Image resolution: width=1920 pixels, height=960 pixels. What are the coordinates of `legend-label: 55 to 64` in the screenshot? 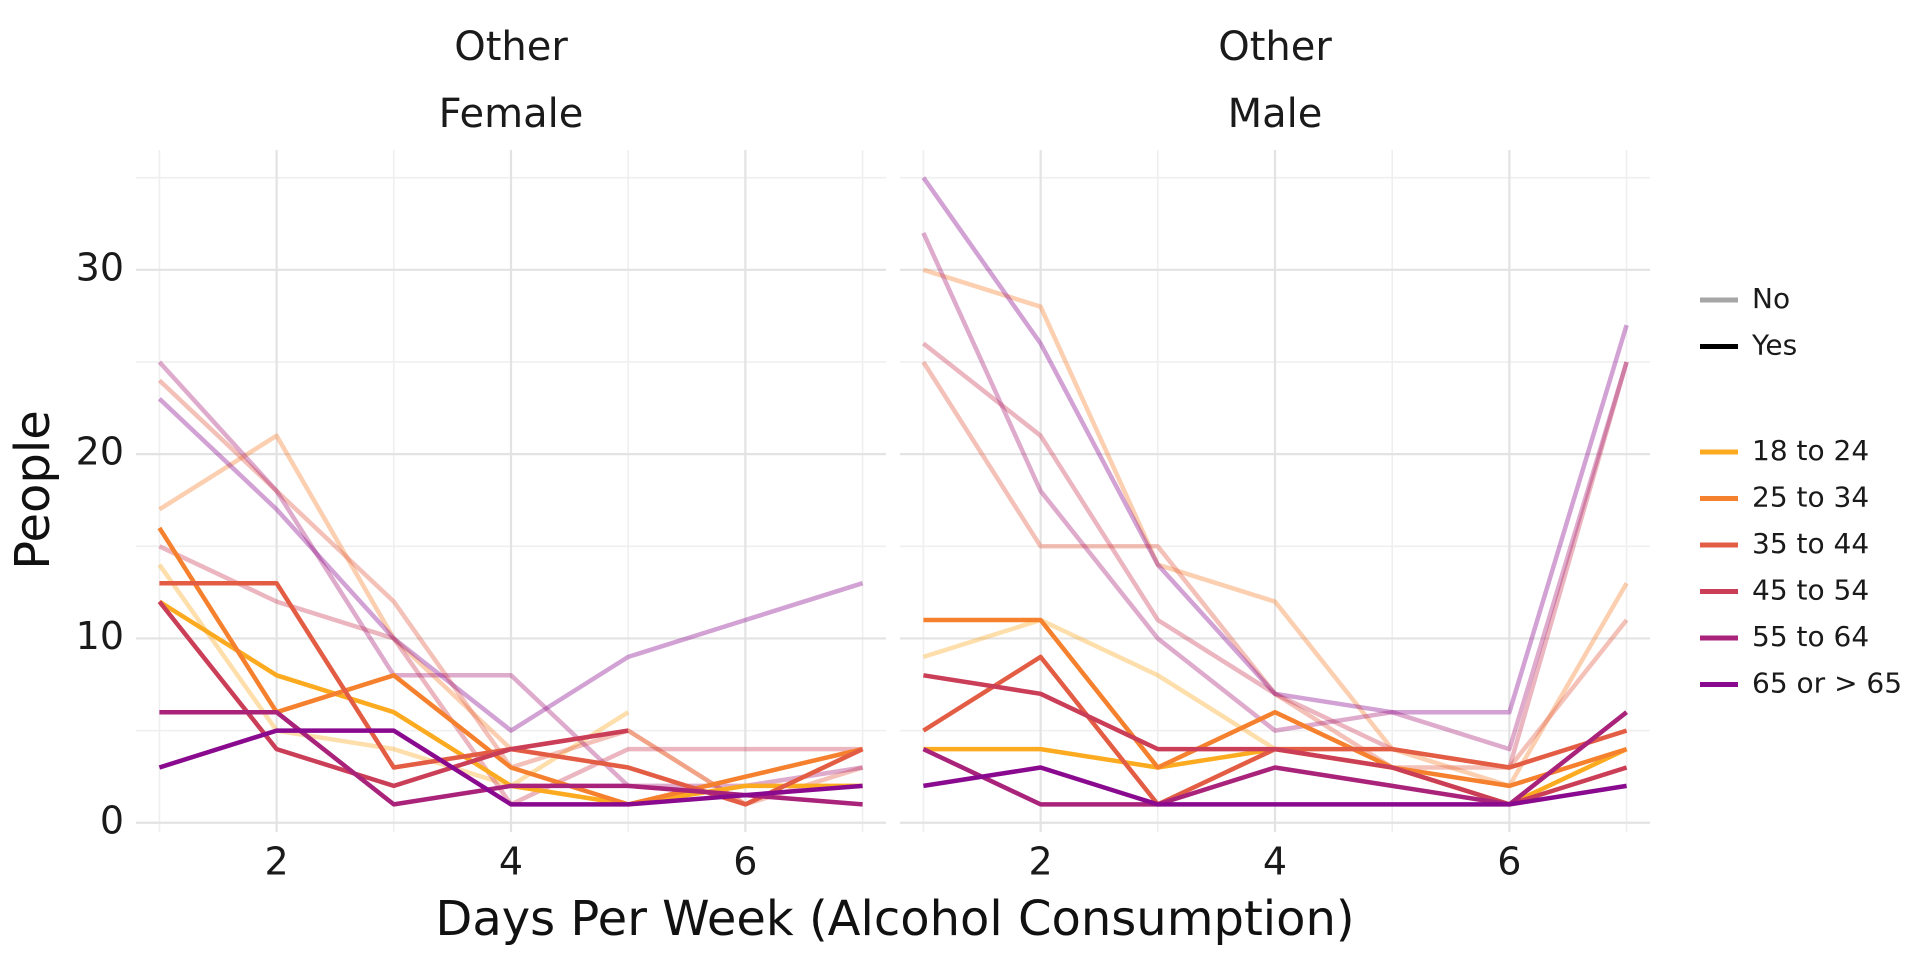 It's located at (1810, 636).